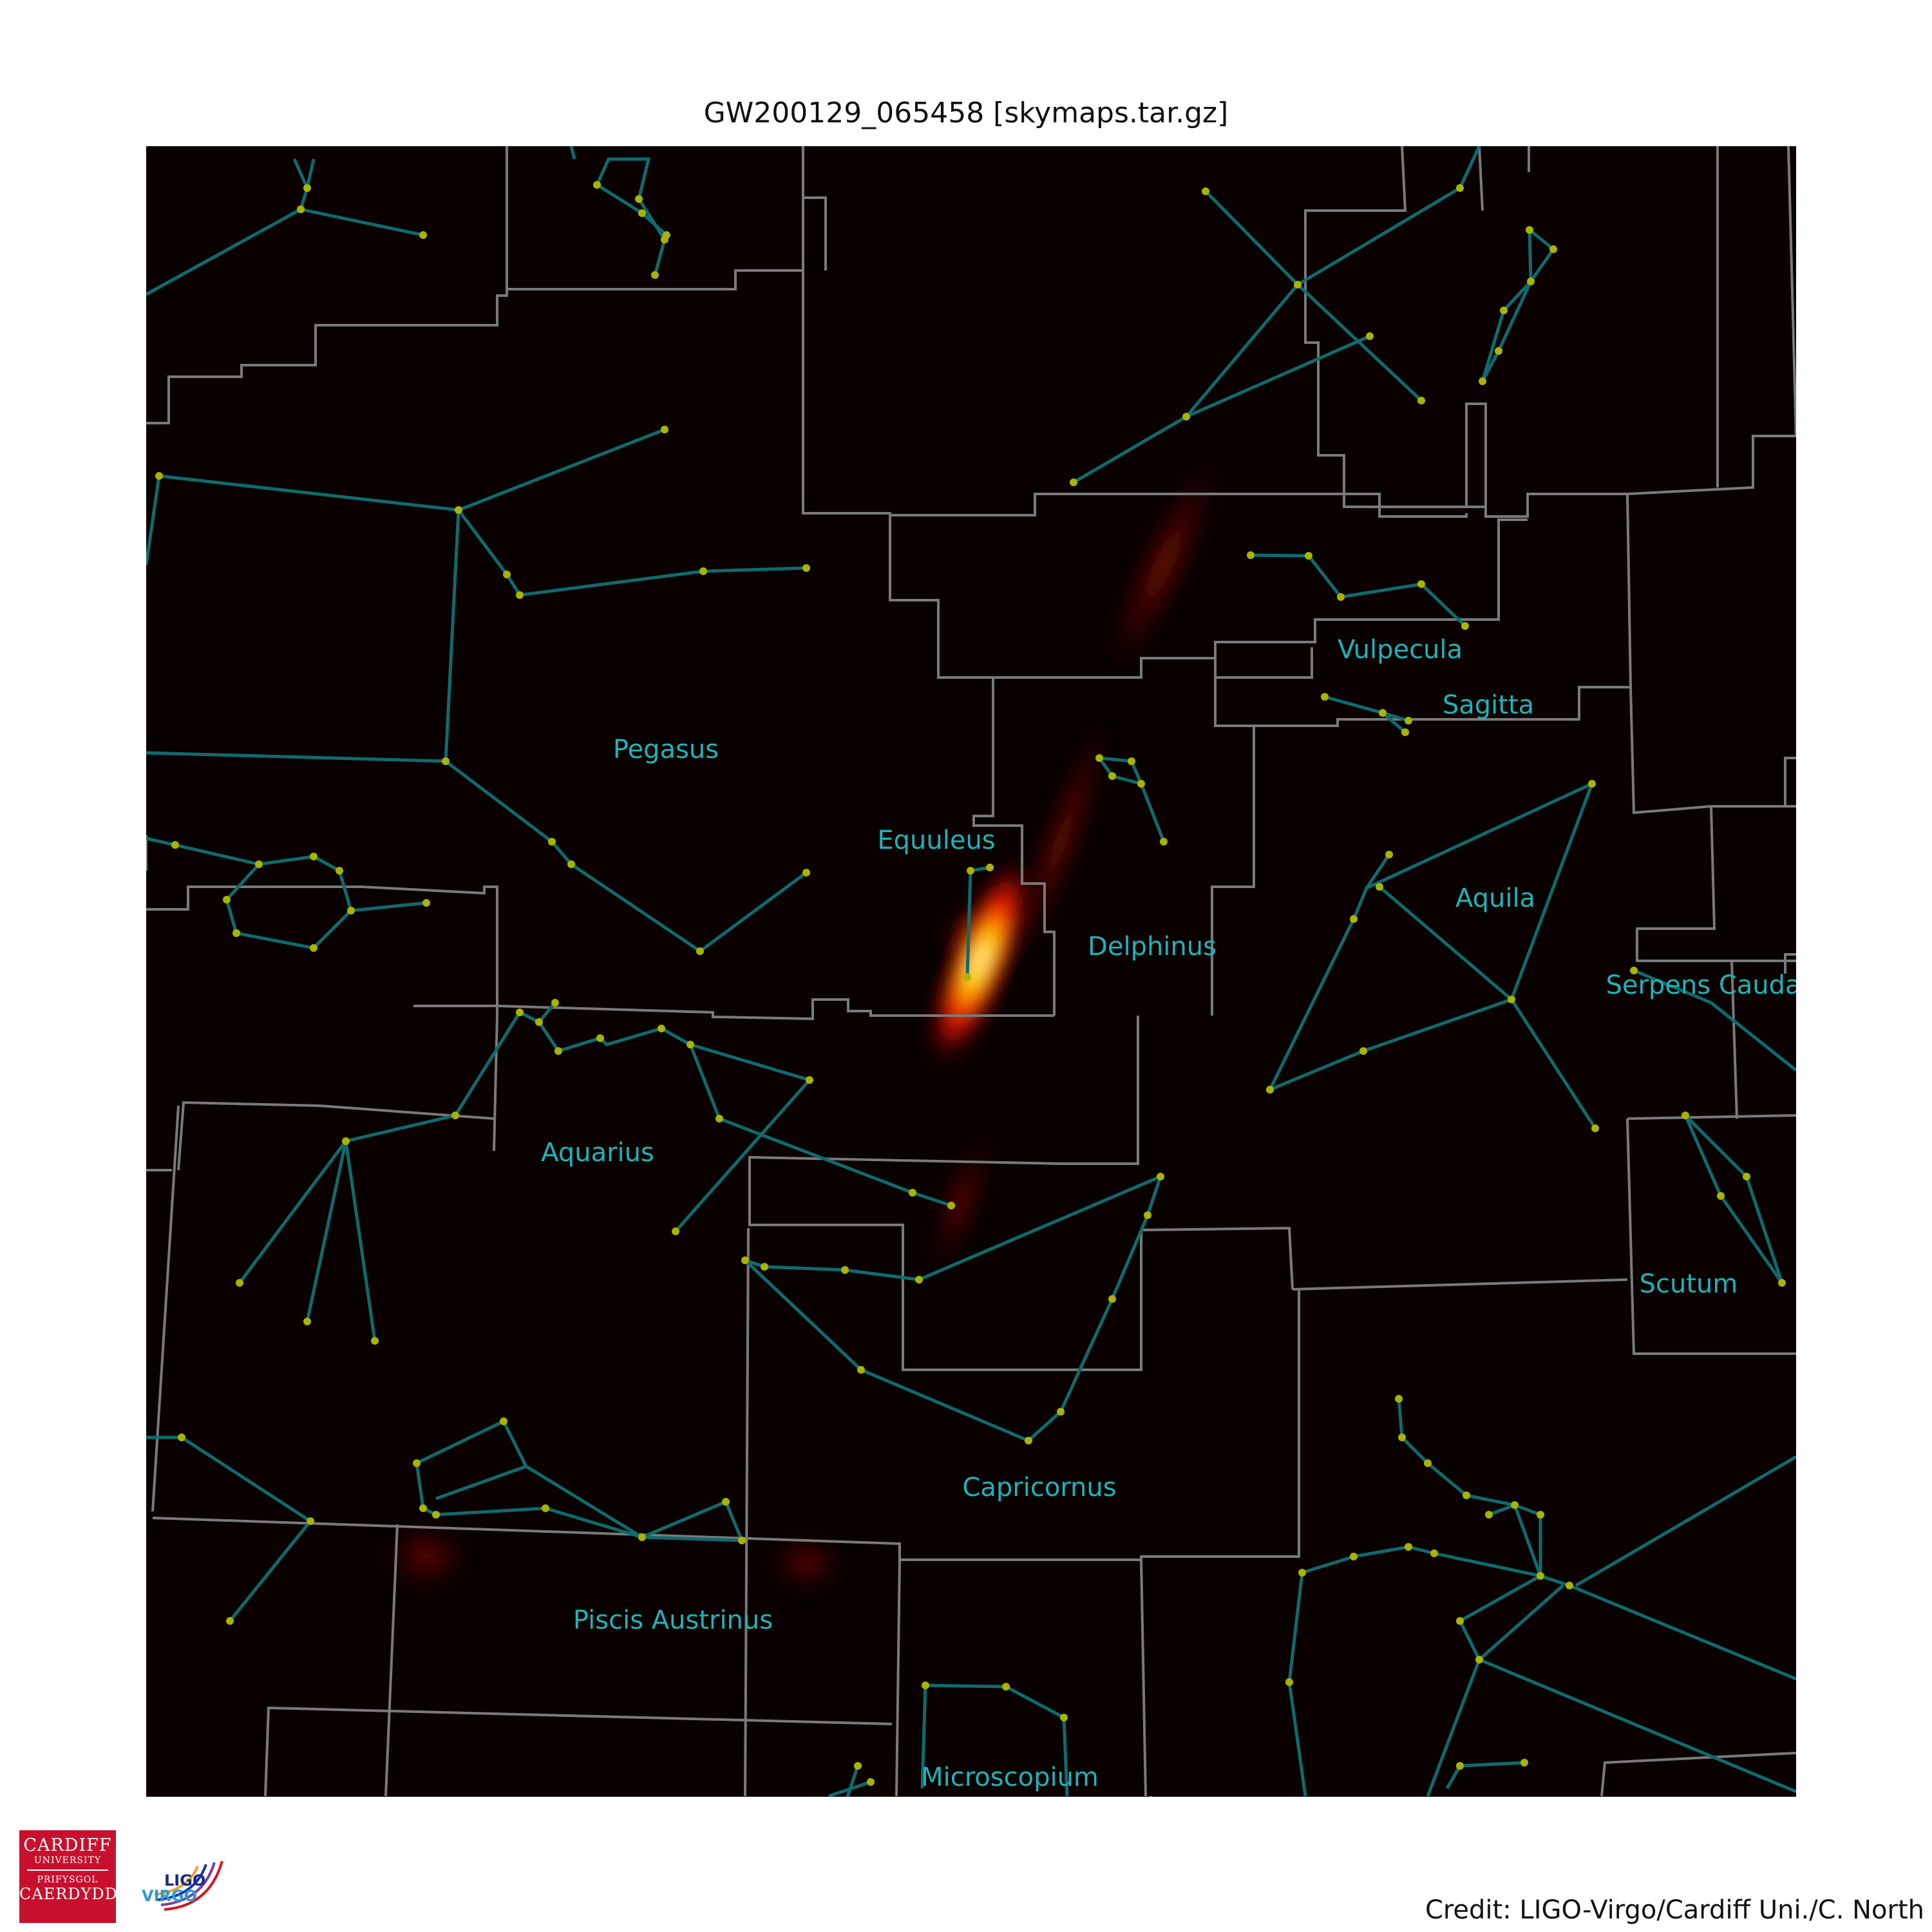 The height and width of the screenshot is (1932, 1932). I want to click on map-title: GW200129_065458 [skymaps.tar.gz], so click(966, 113).